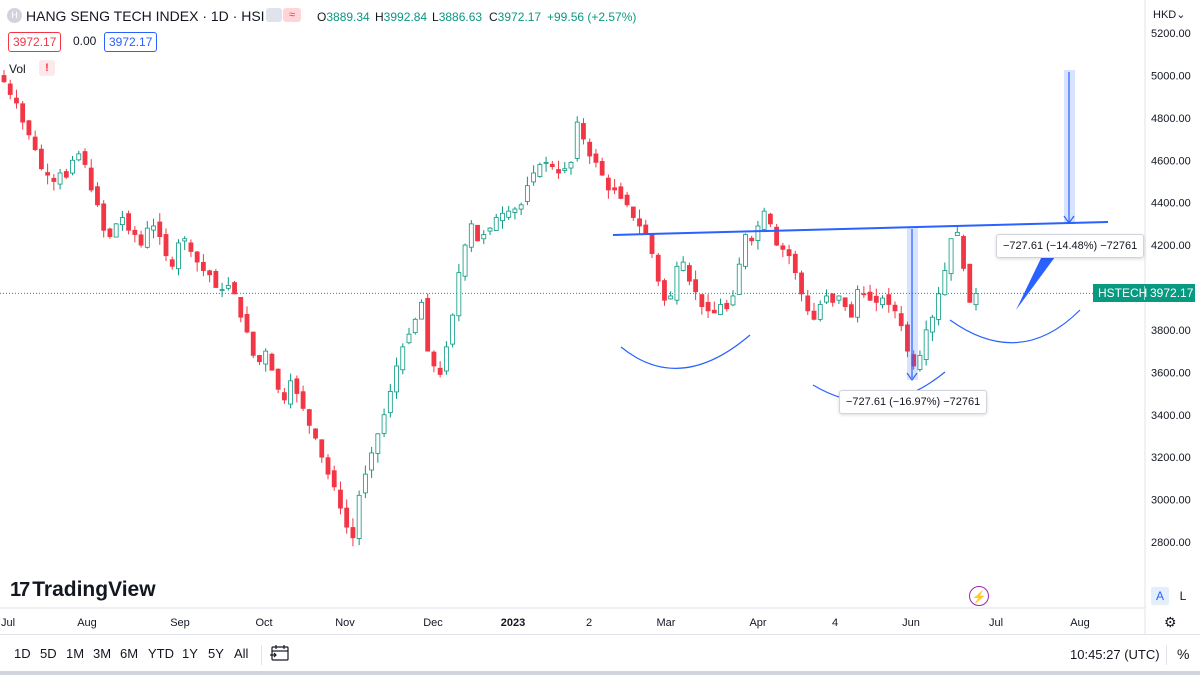 The height and width of the screenshot is (676, 1200). Describe the element at coordinates (1169, 15) in the screenshot. I see `currency-selector: HKD⌄` at that location.